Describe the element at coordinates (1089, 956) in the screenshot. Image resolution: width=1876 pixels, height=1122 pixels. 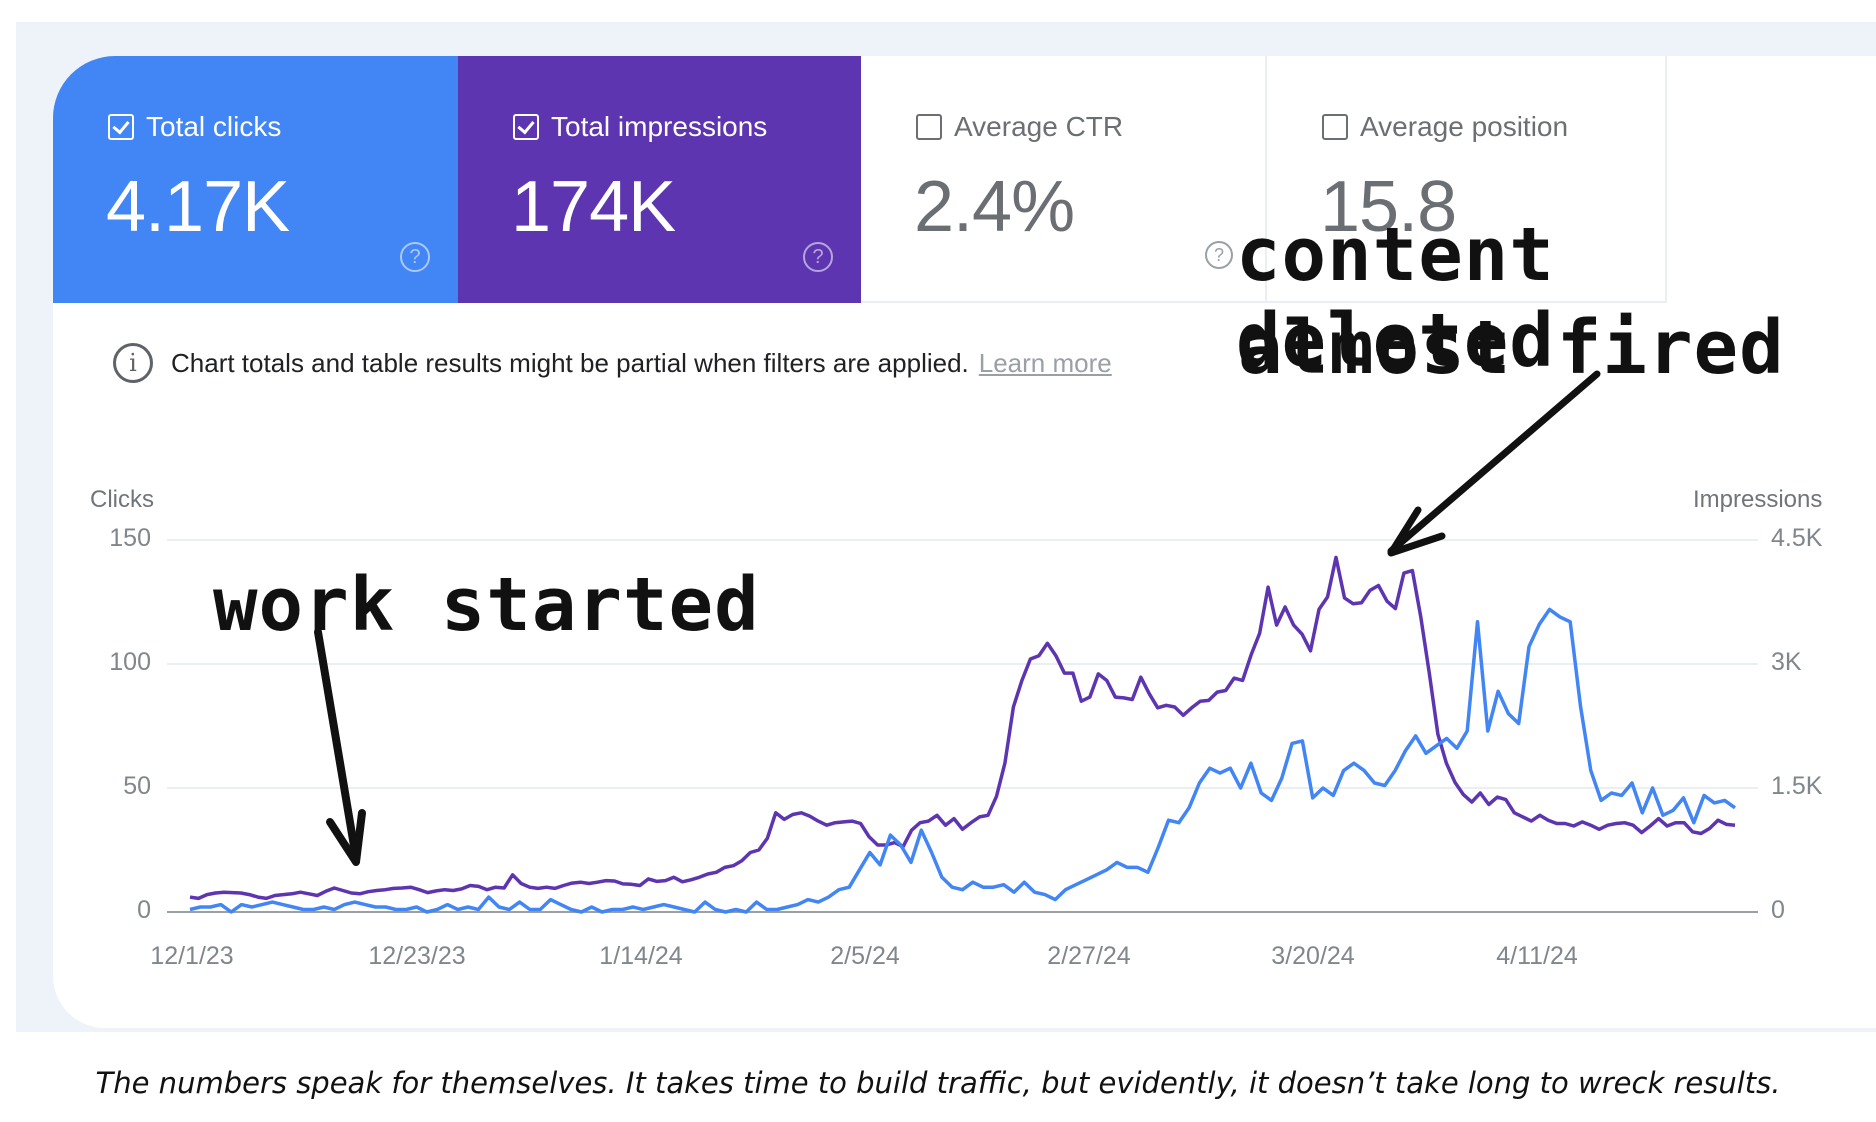
I see `x-tick: 2/27/24` at that location.